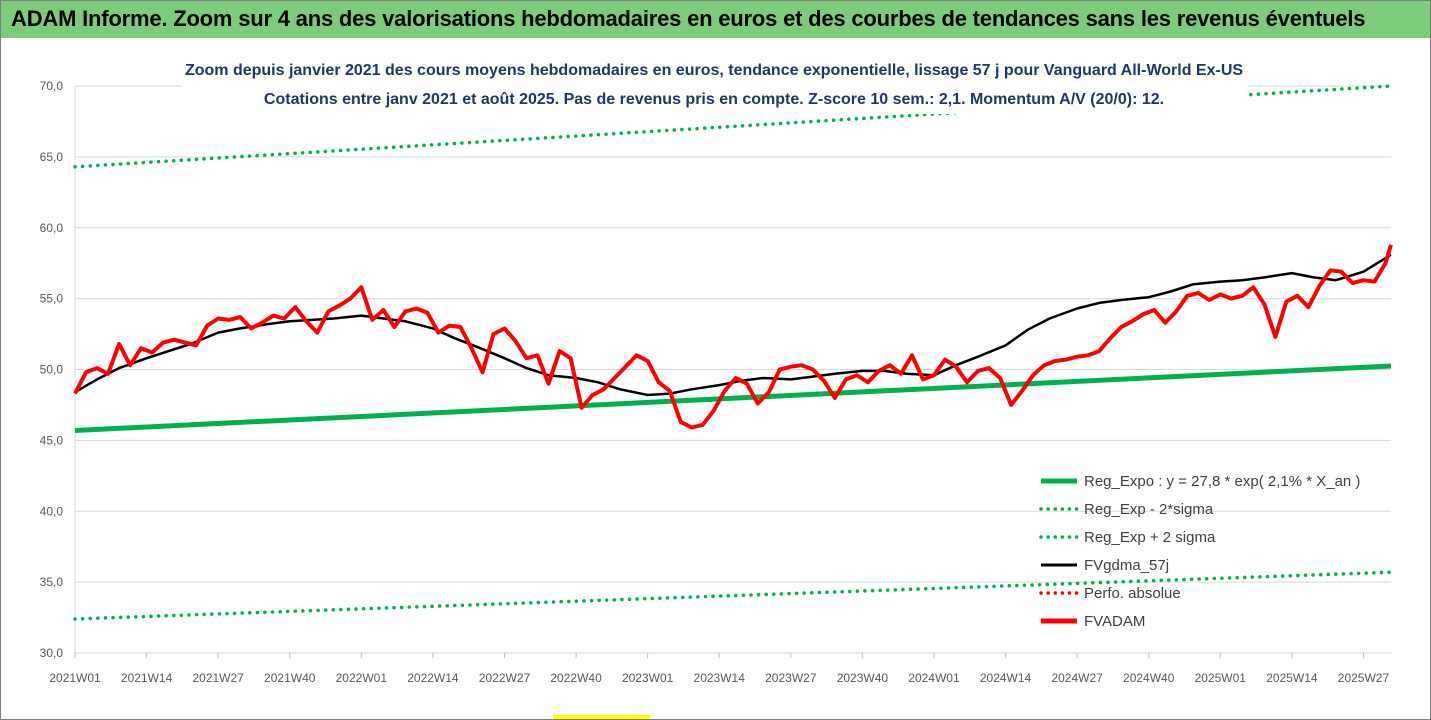 This screenshot has height=720, width=1431. What do you see at coordinates (1149, 678) in the screenshot?
I see `x-tick-label: 2024W40` at bounding box center [1149, 678].